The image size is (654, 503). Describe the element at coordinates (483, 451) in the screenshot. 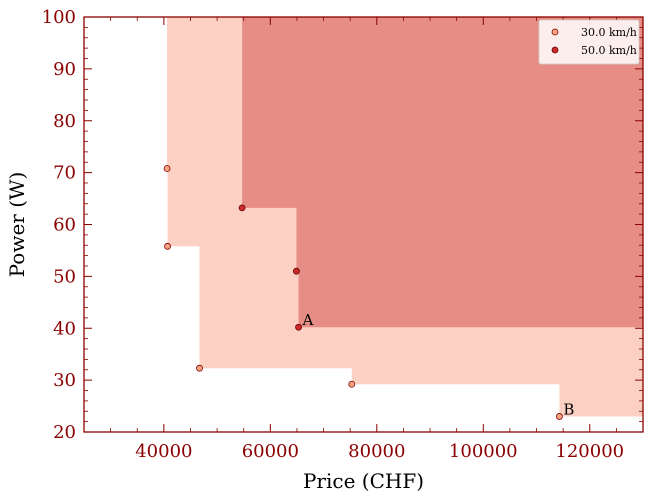

I see `x-tick-label: 100000` at that location.